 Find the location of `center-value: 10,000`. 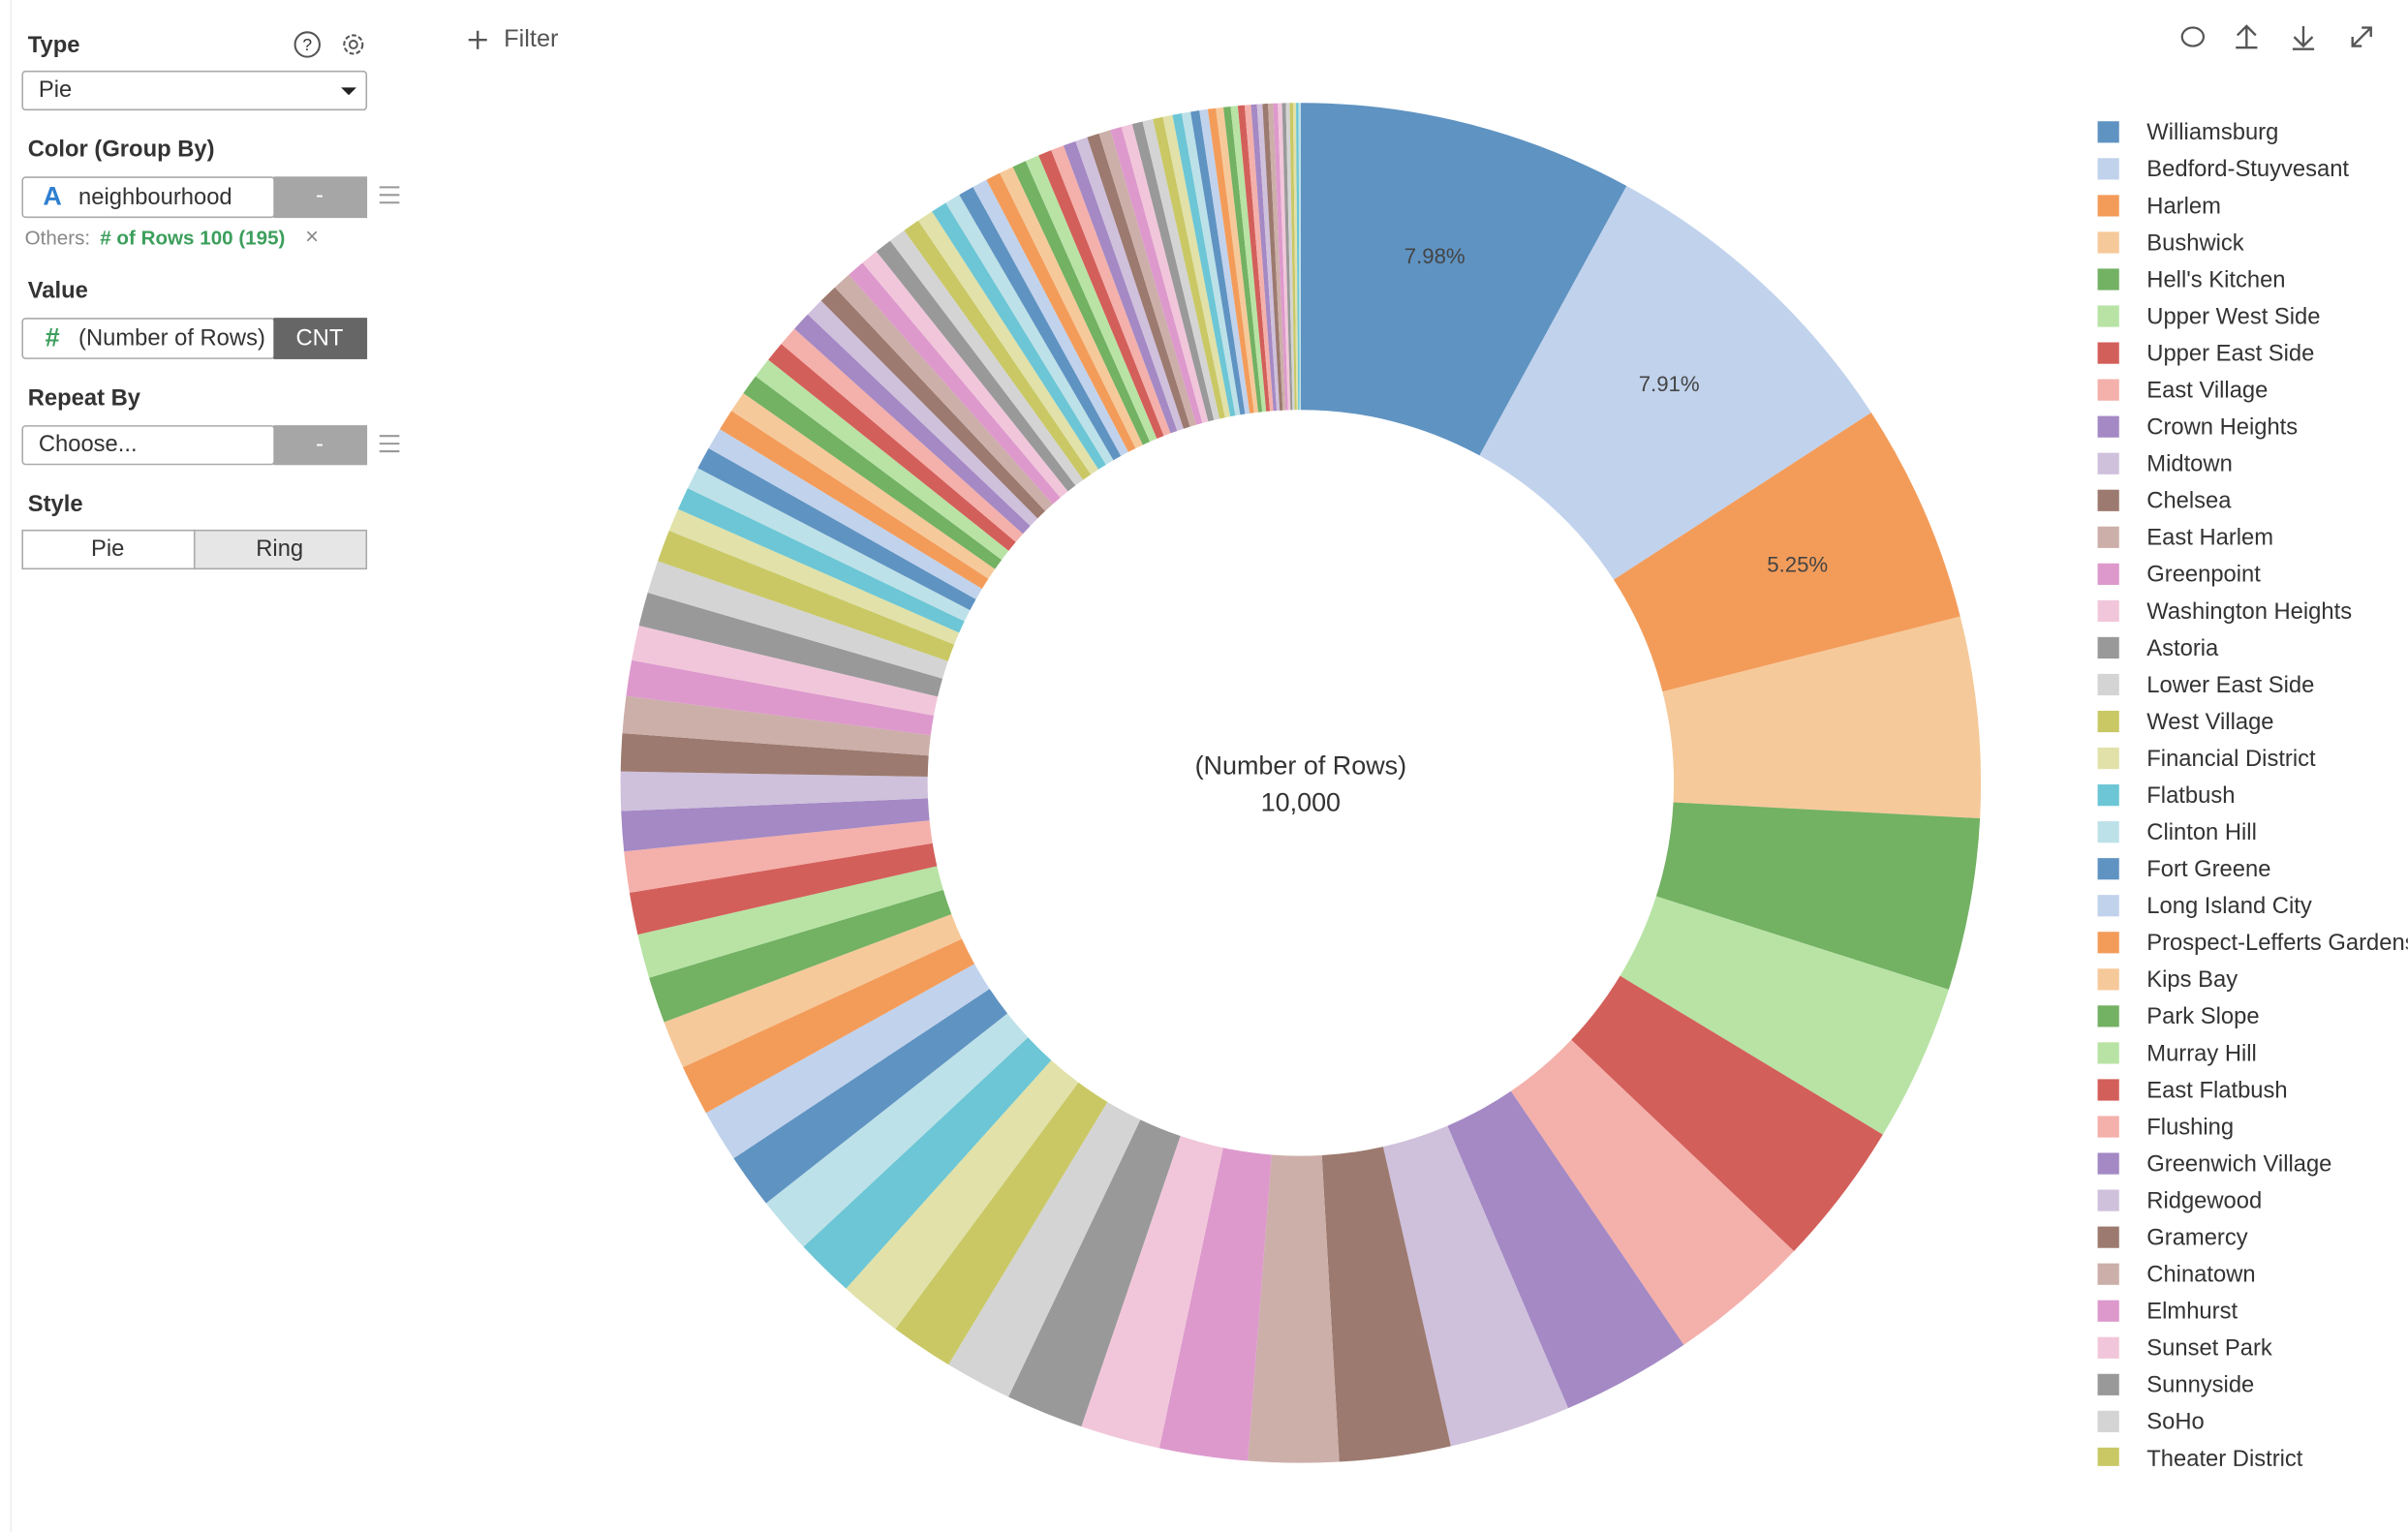

center-value: 10,000 is located at coordinates (1301, 802).